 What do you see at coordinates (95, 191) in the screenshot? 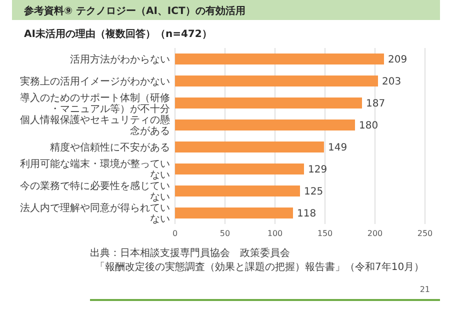
I see `y-tick-label: 今の業務で特に必要性を感じていない` at bounding box center [95, 191].